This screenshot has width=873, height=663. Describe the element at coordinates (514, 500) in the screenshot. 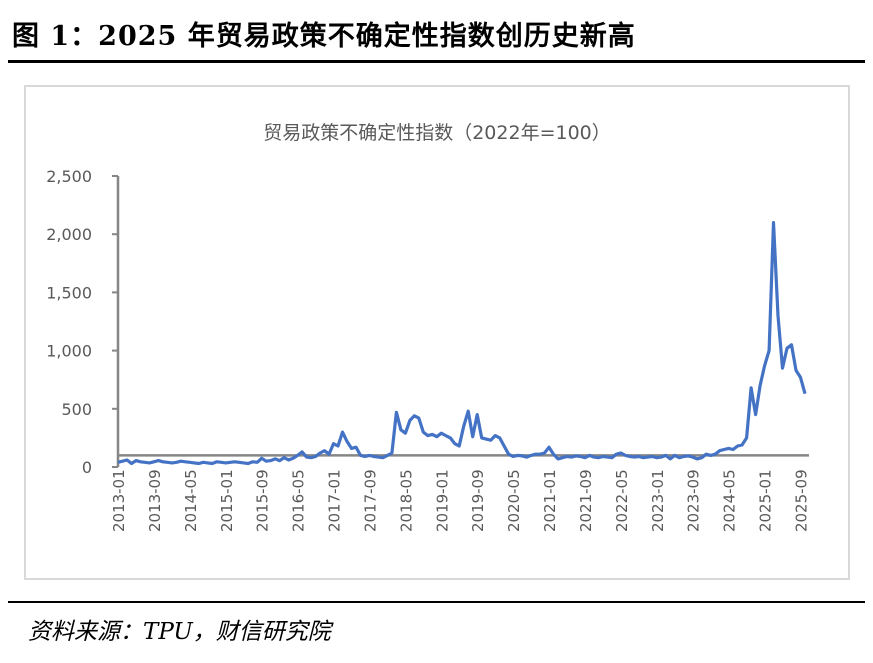

I see `x-tick-label: 2020-05` at that location.